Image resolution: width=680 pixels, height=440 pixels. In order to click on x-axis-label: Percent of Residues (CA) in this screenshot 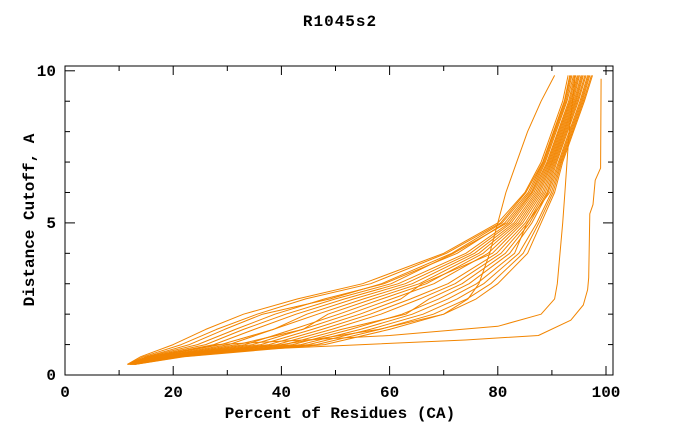, I will do `click(340, 414)`.